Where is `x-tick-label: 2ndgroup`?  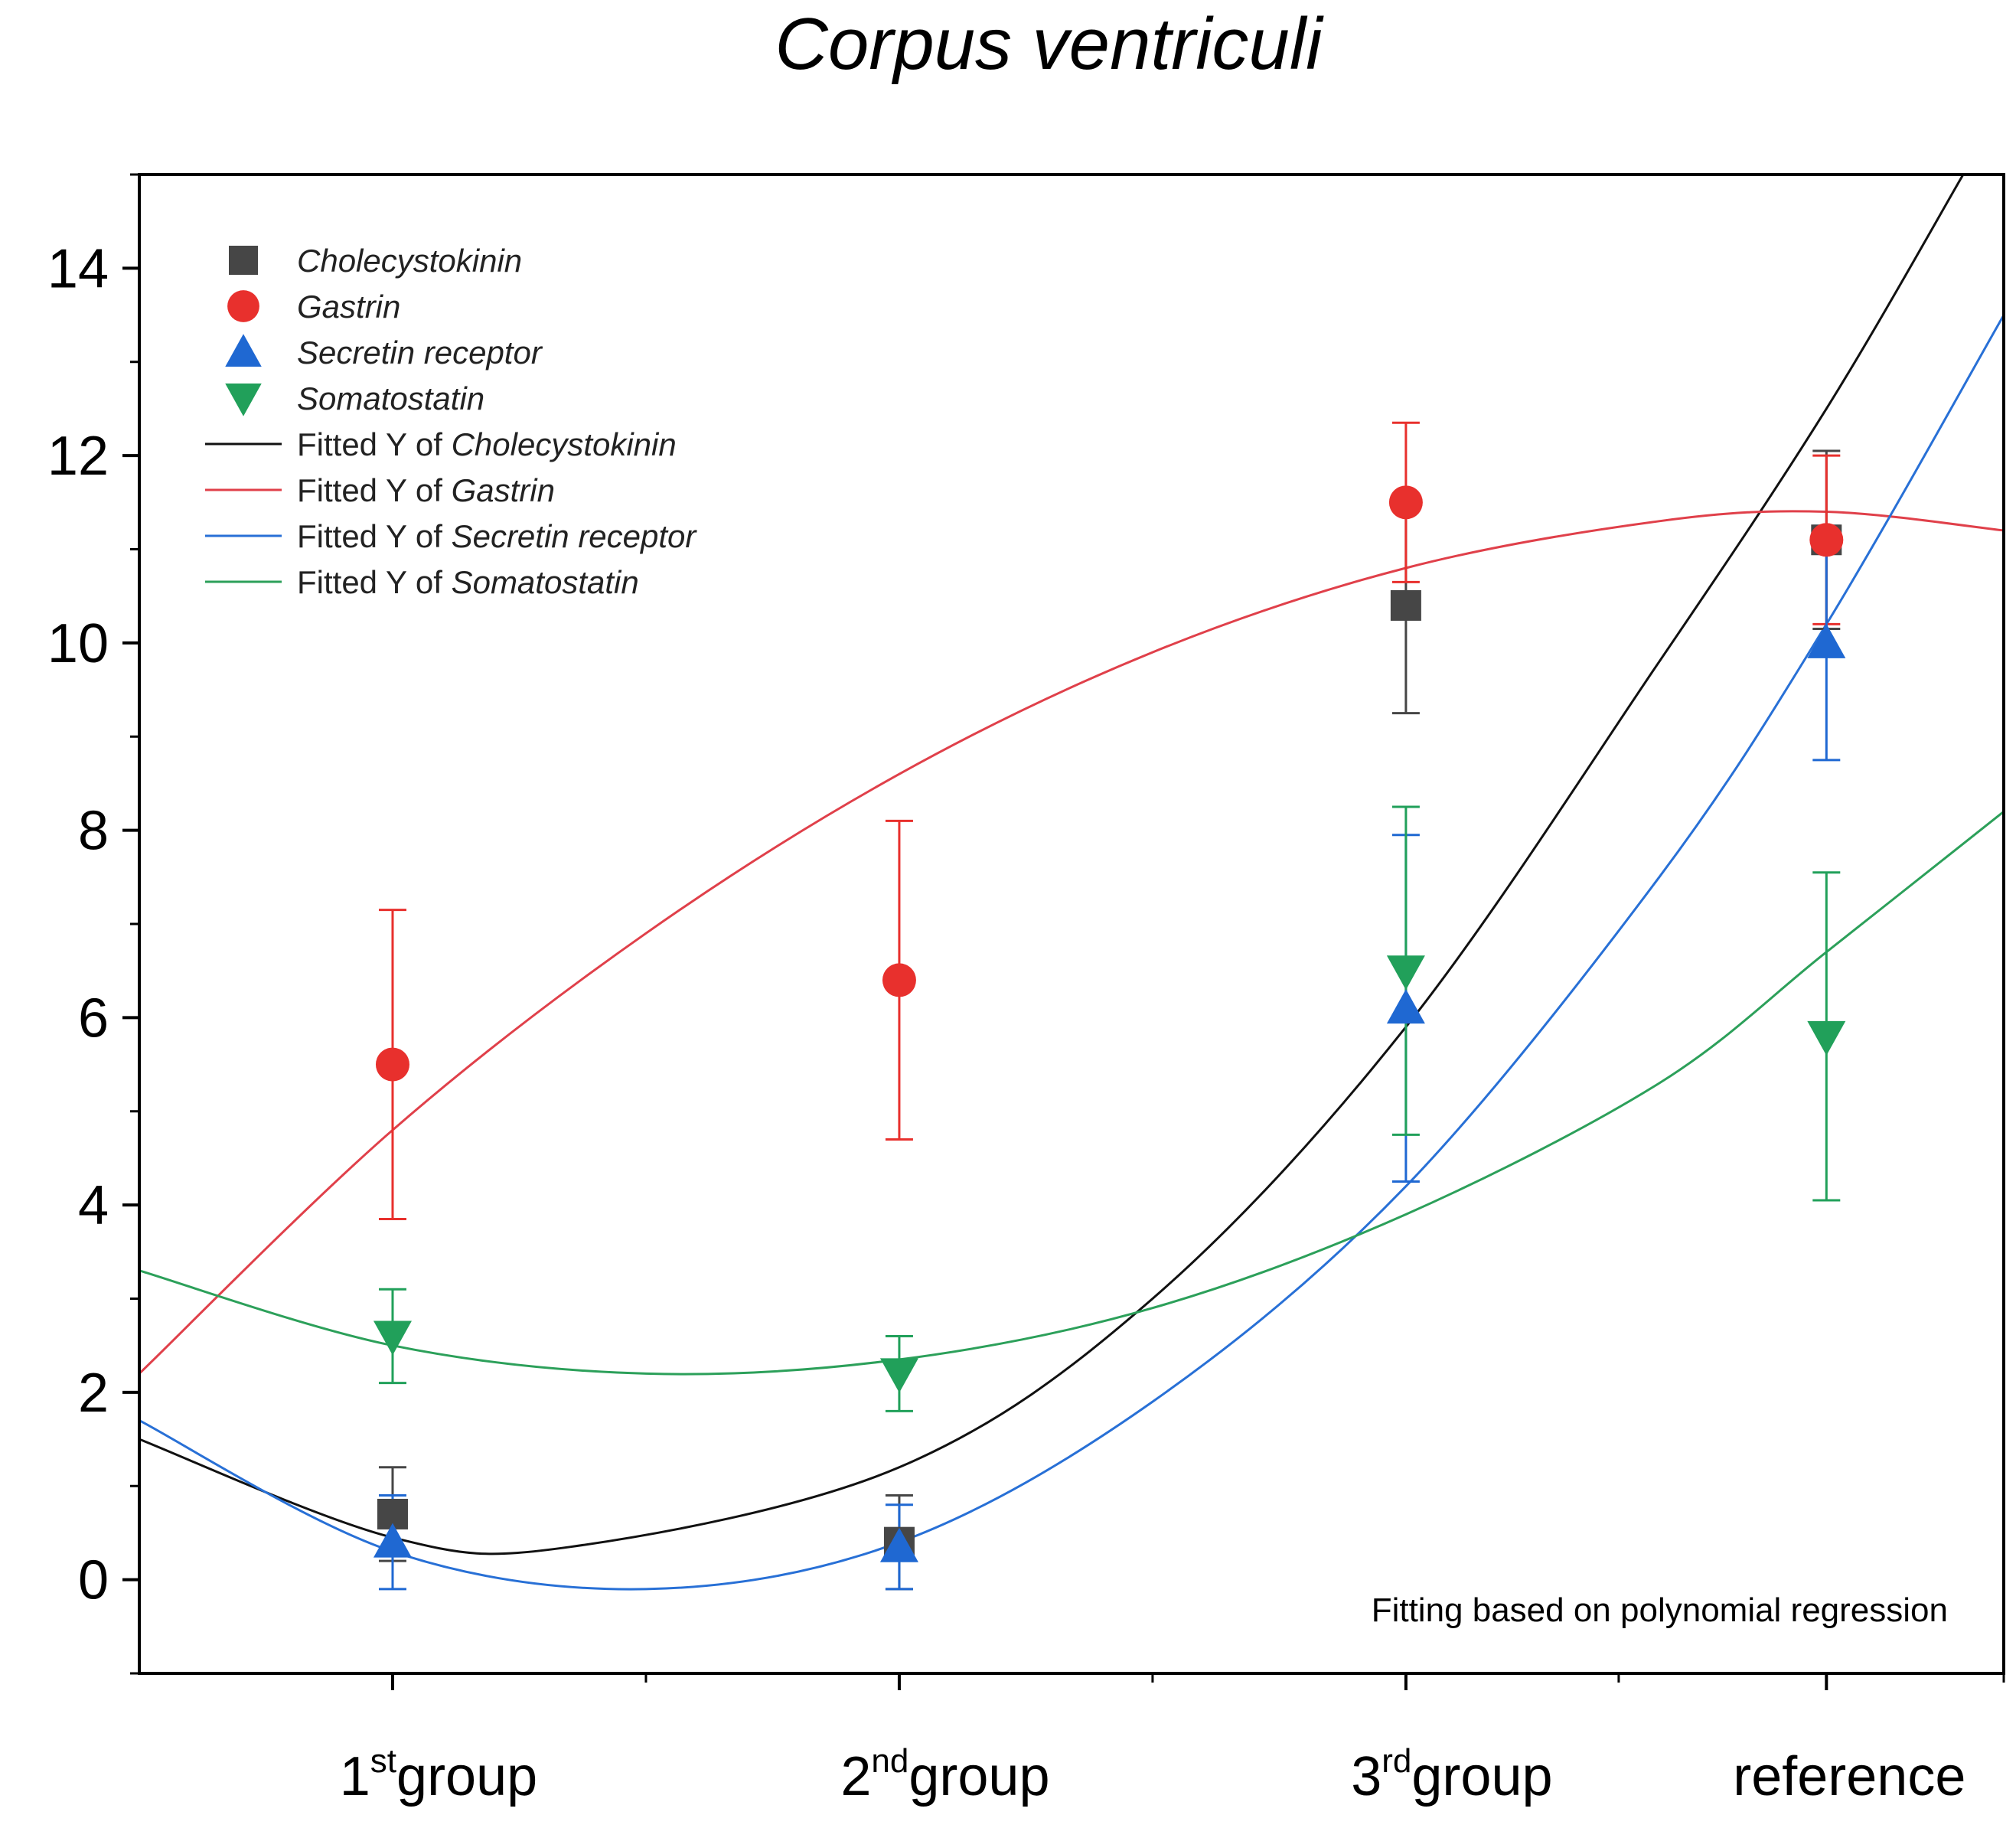 x-tick-label: 2ndgroup is located at coordinates (944, 1774).